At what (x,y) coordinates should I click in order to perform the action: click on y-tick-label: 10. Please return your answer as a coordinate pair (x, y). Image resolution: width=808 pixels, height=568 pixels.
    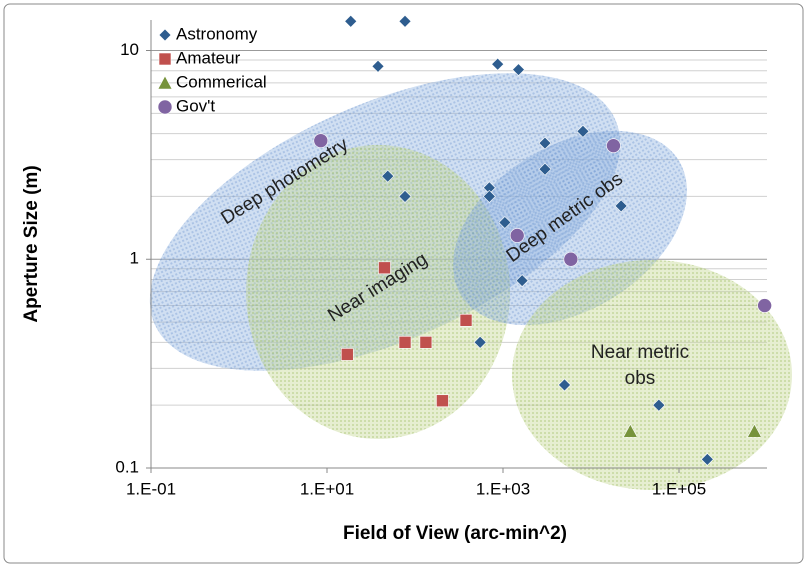
    Looking at the image, I should click on (129, 49).